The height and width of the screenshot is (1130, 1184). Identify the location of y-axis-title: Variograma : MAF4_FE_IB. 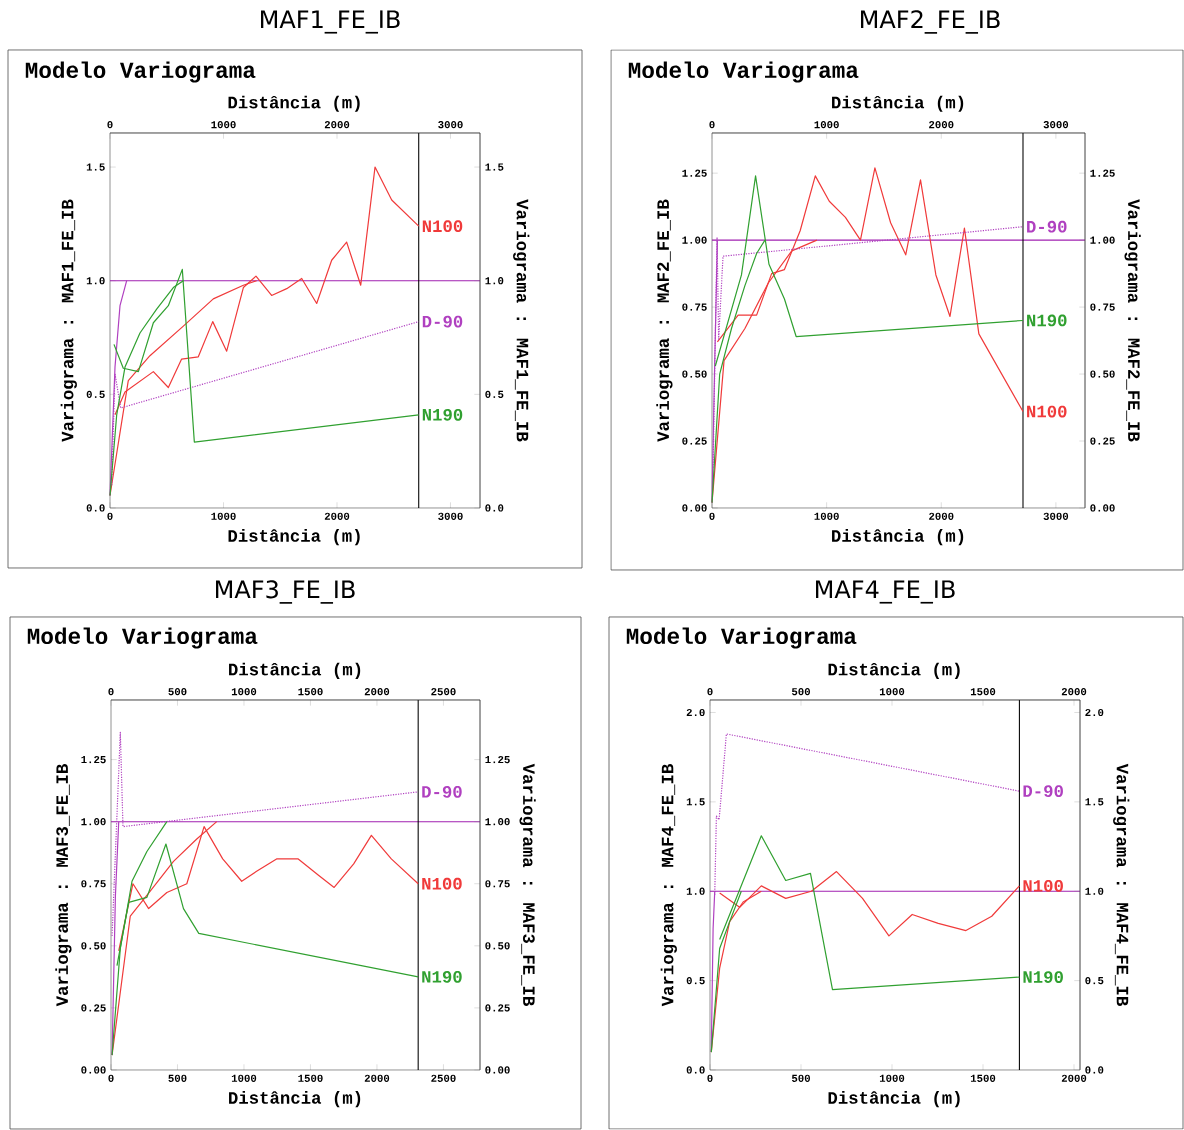
(668, 885).